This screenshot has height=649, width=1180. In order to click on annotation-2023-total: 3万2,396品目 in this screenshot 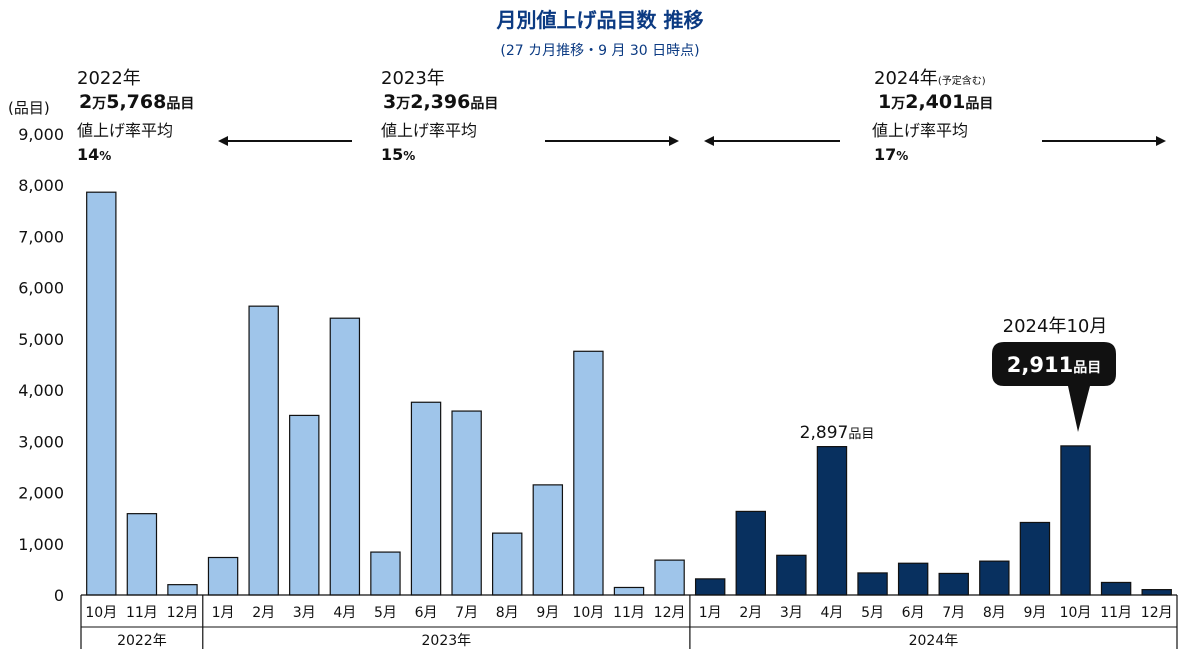, I will do `click(440, 102)`.